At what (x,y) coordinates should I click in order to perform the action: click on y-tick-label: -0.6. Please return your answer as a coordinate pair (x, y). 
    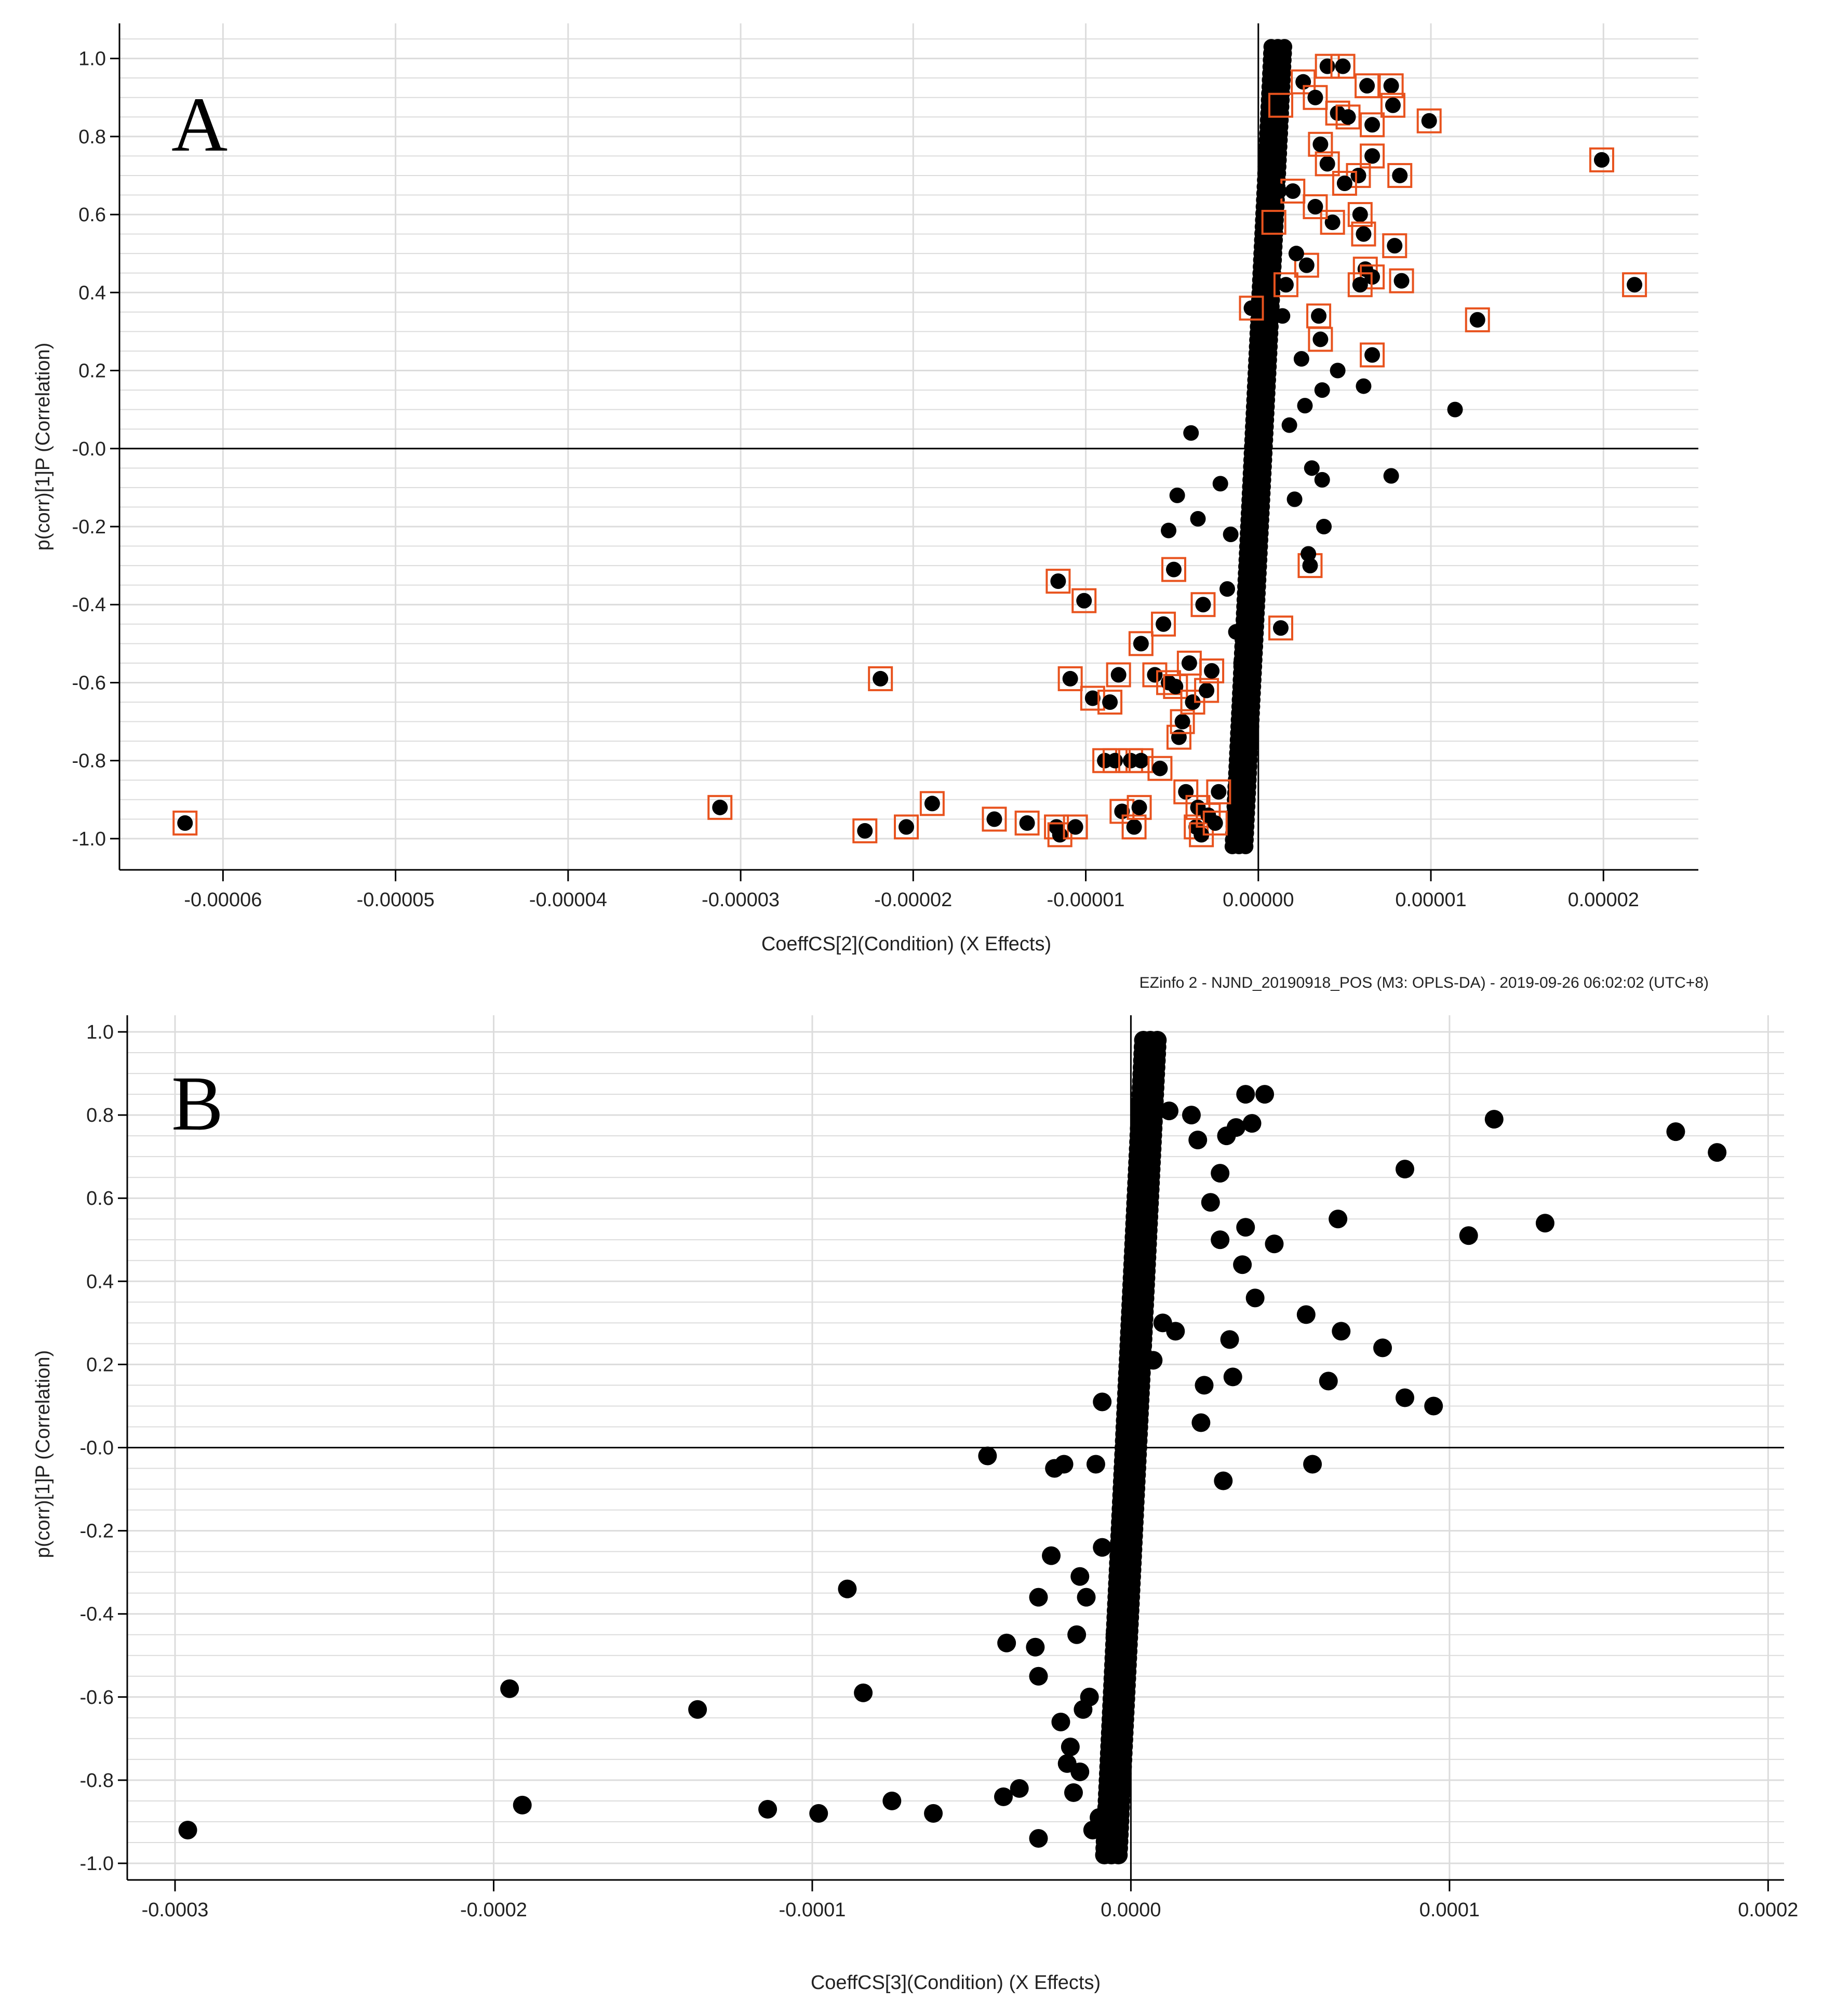
    Looking at the image, I should click on (97, 1698).